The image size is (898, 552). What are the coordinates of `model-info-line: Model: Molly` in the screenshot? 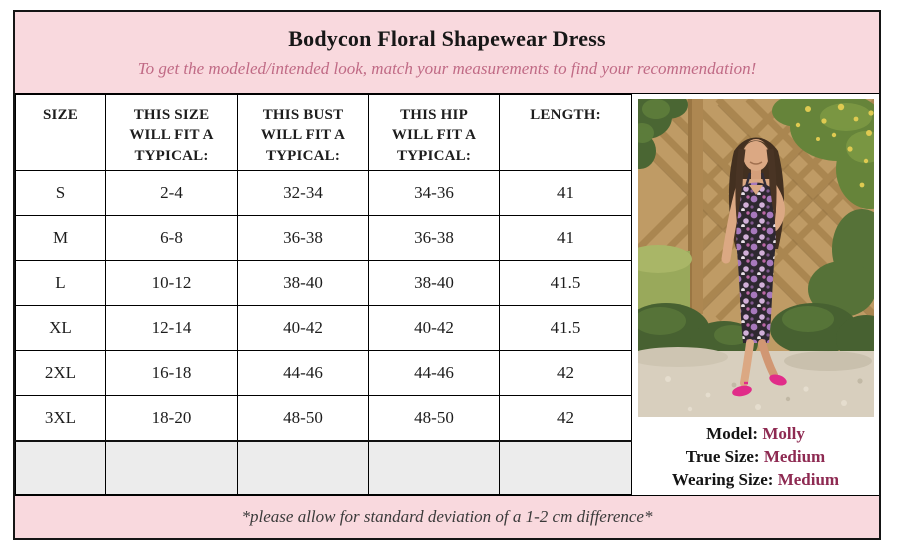 It's located at (755, 433).